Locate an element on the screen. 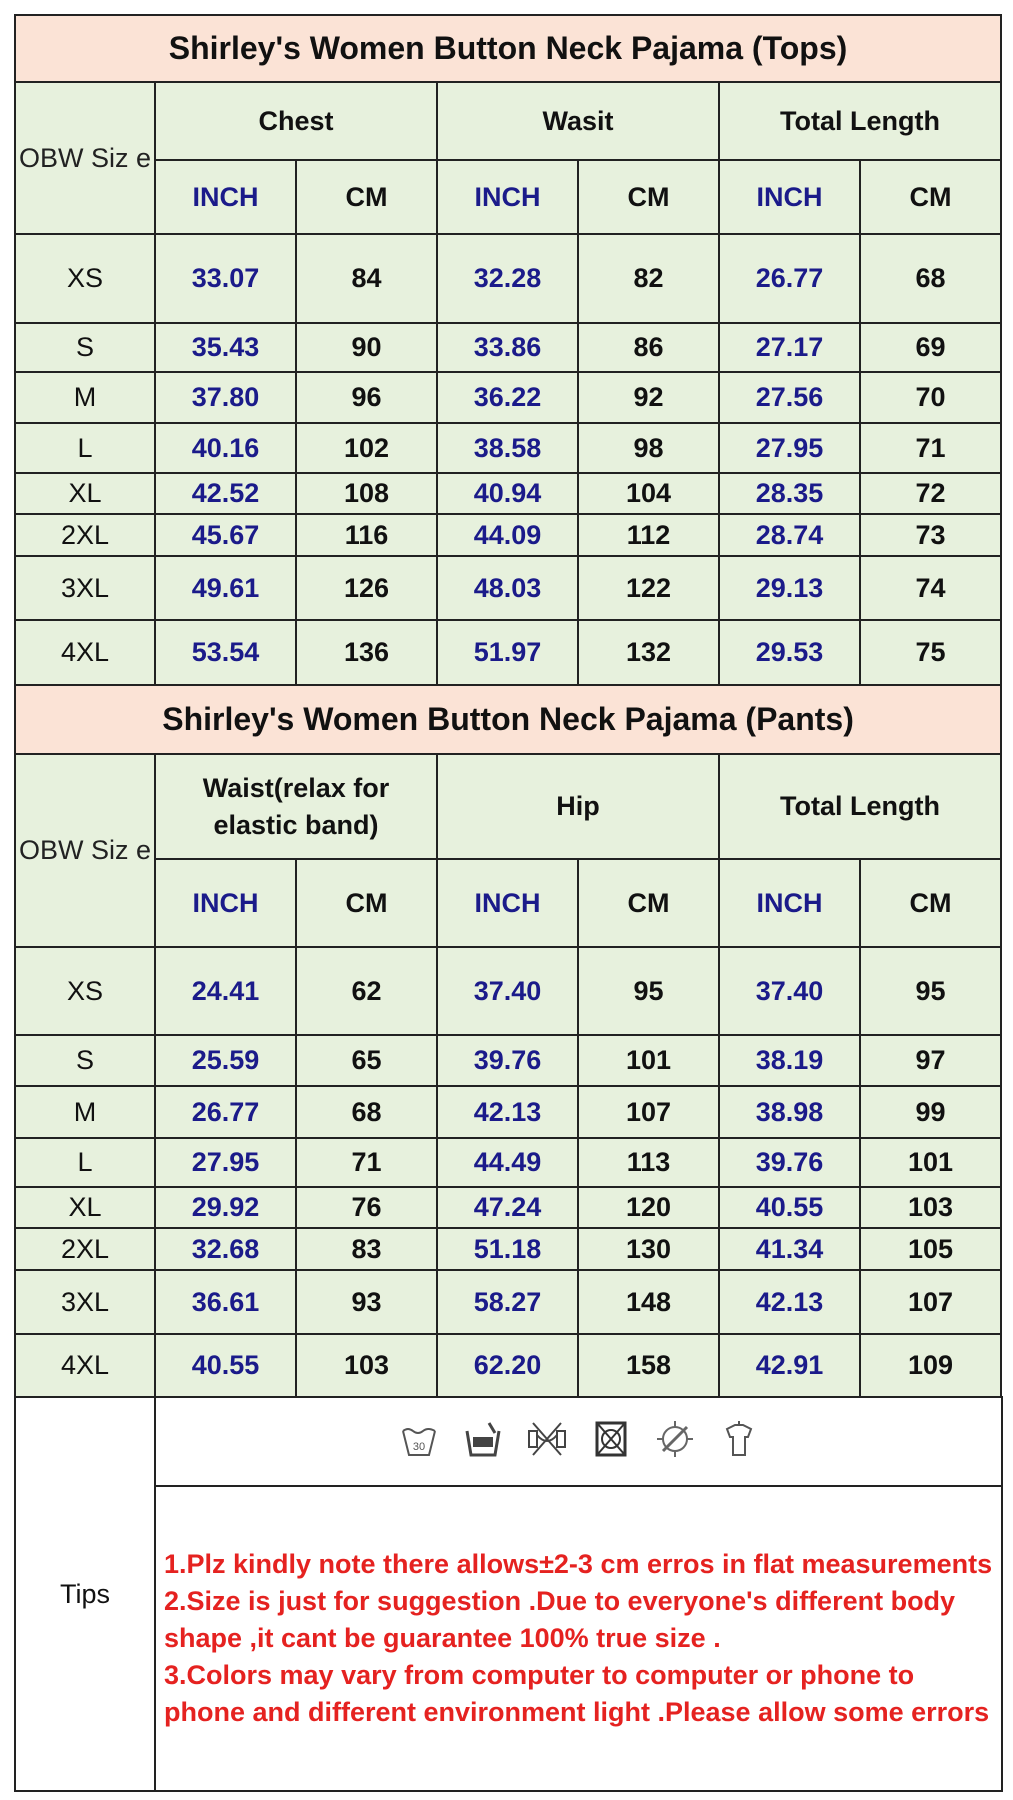 The width and height of the screenshot is (1013, 1800). cm-value-cell: 122 is located at coordinates (648, 588).